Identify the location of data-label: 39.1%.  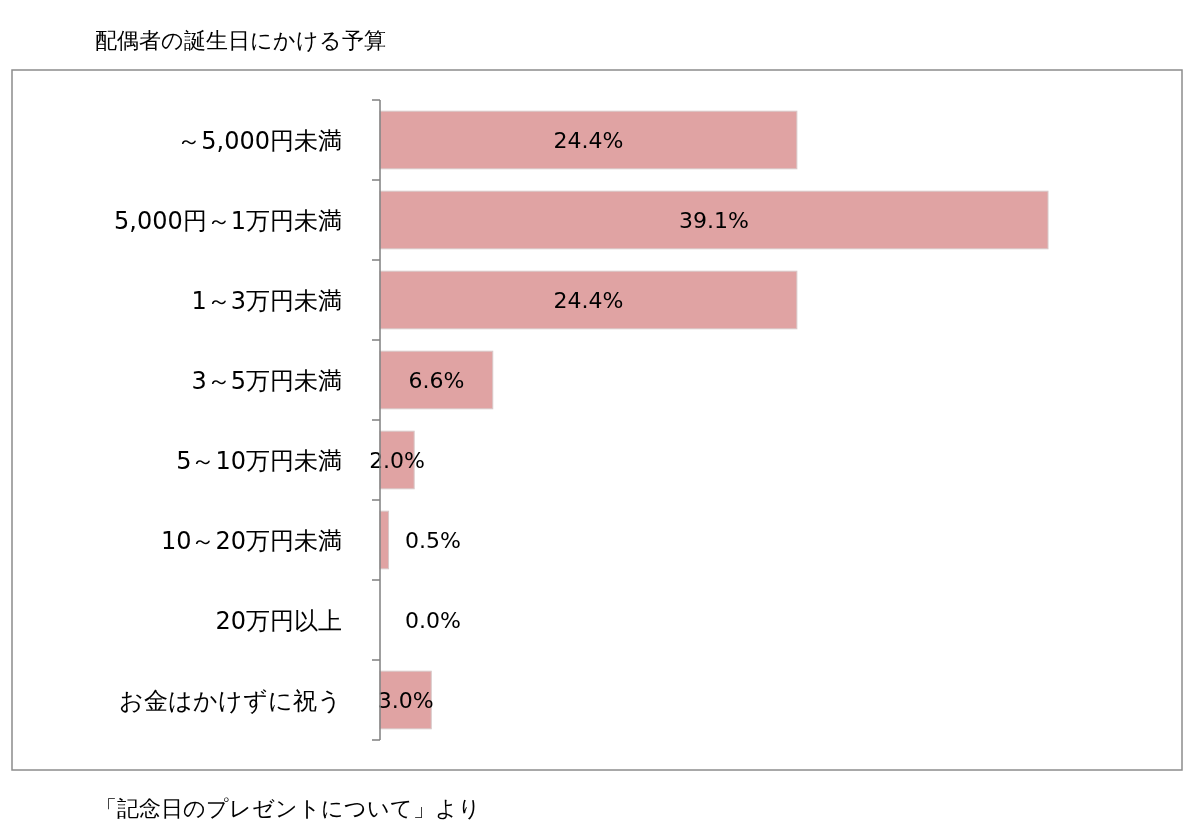
(714, 220).